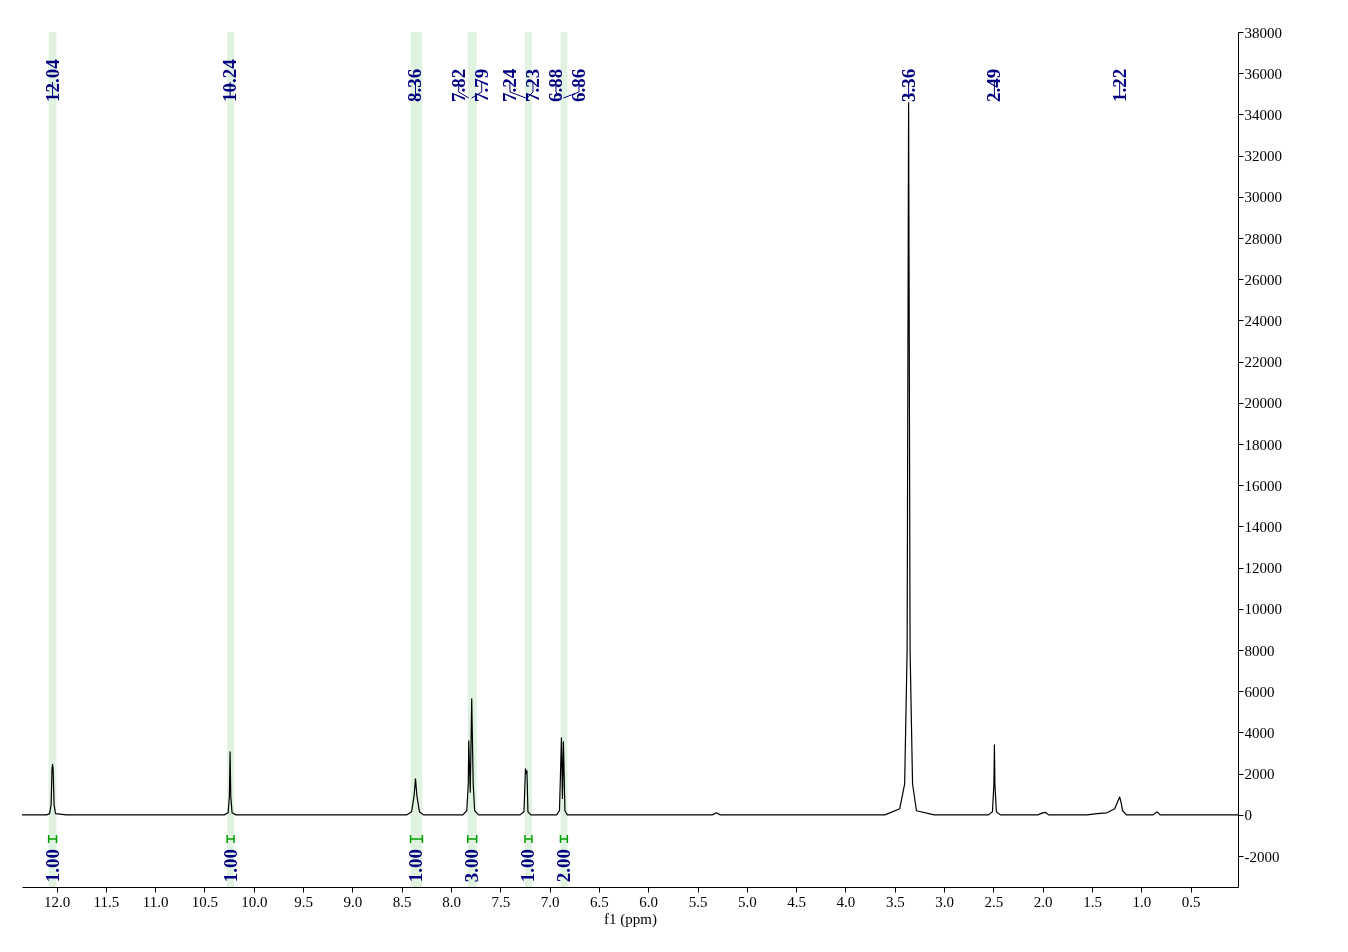 Image resolution: width=1348 pixels, height=952 pixels. Describe the element at coordinates (1263, 238) in the screenshot. I see `y-tick-label: 28000` at that location.